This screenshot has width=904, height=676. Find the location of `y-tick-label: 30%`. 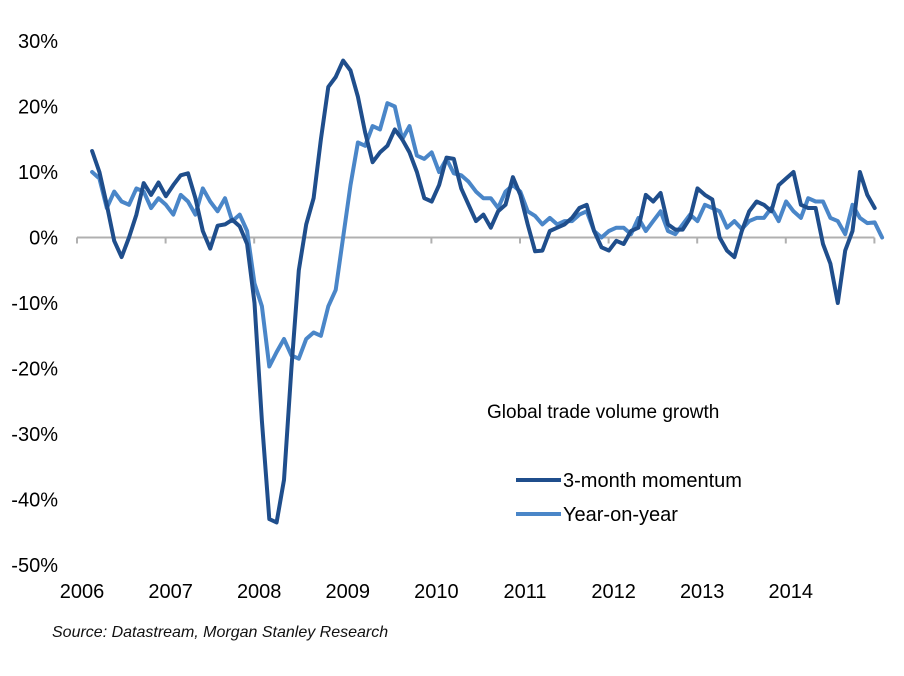

y-tick-label: 30% is located at coordinates (38, 42).